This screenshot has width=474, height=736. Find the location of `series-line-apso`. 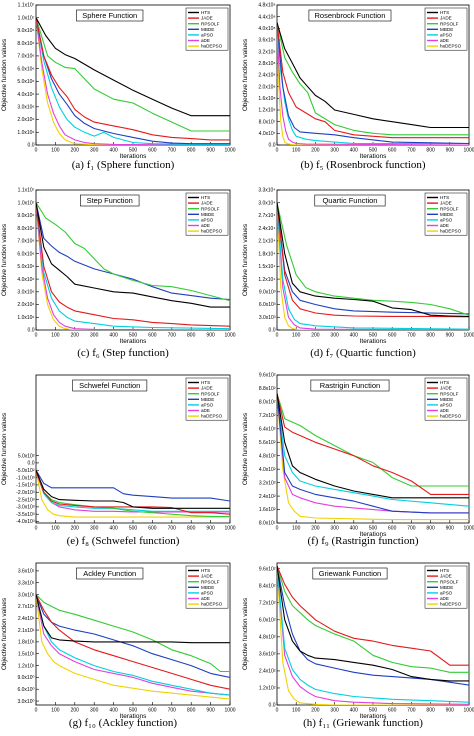

series-line-apso is located at coordinates (133, 491).